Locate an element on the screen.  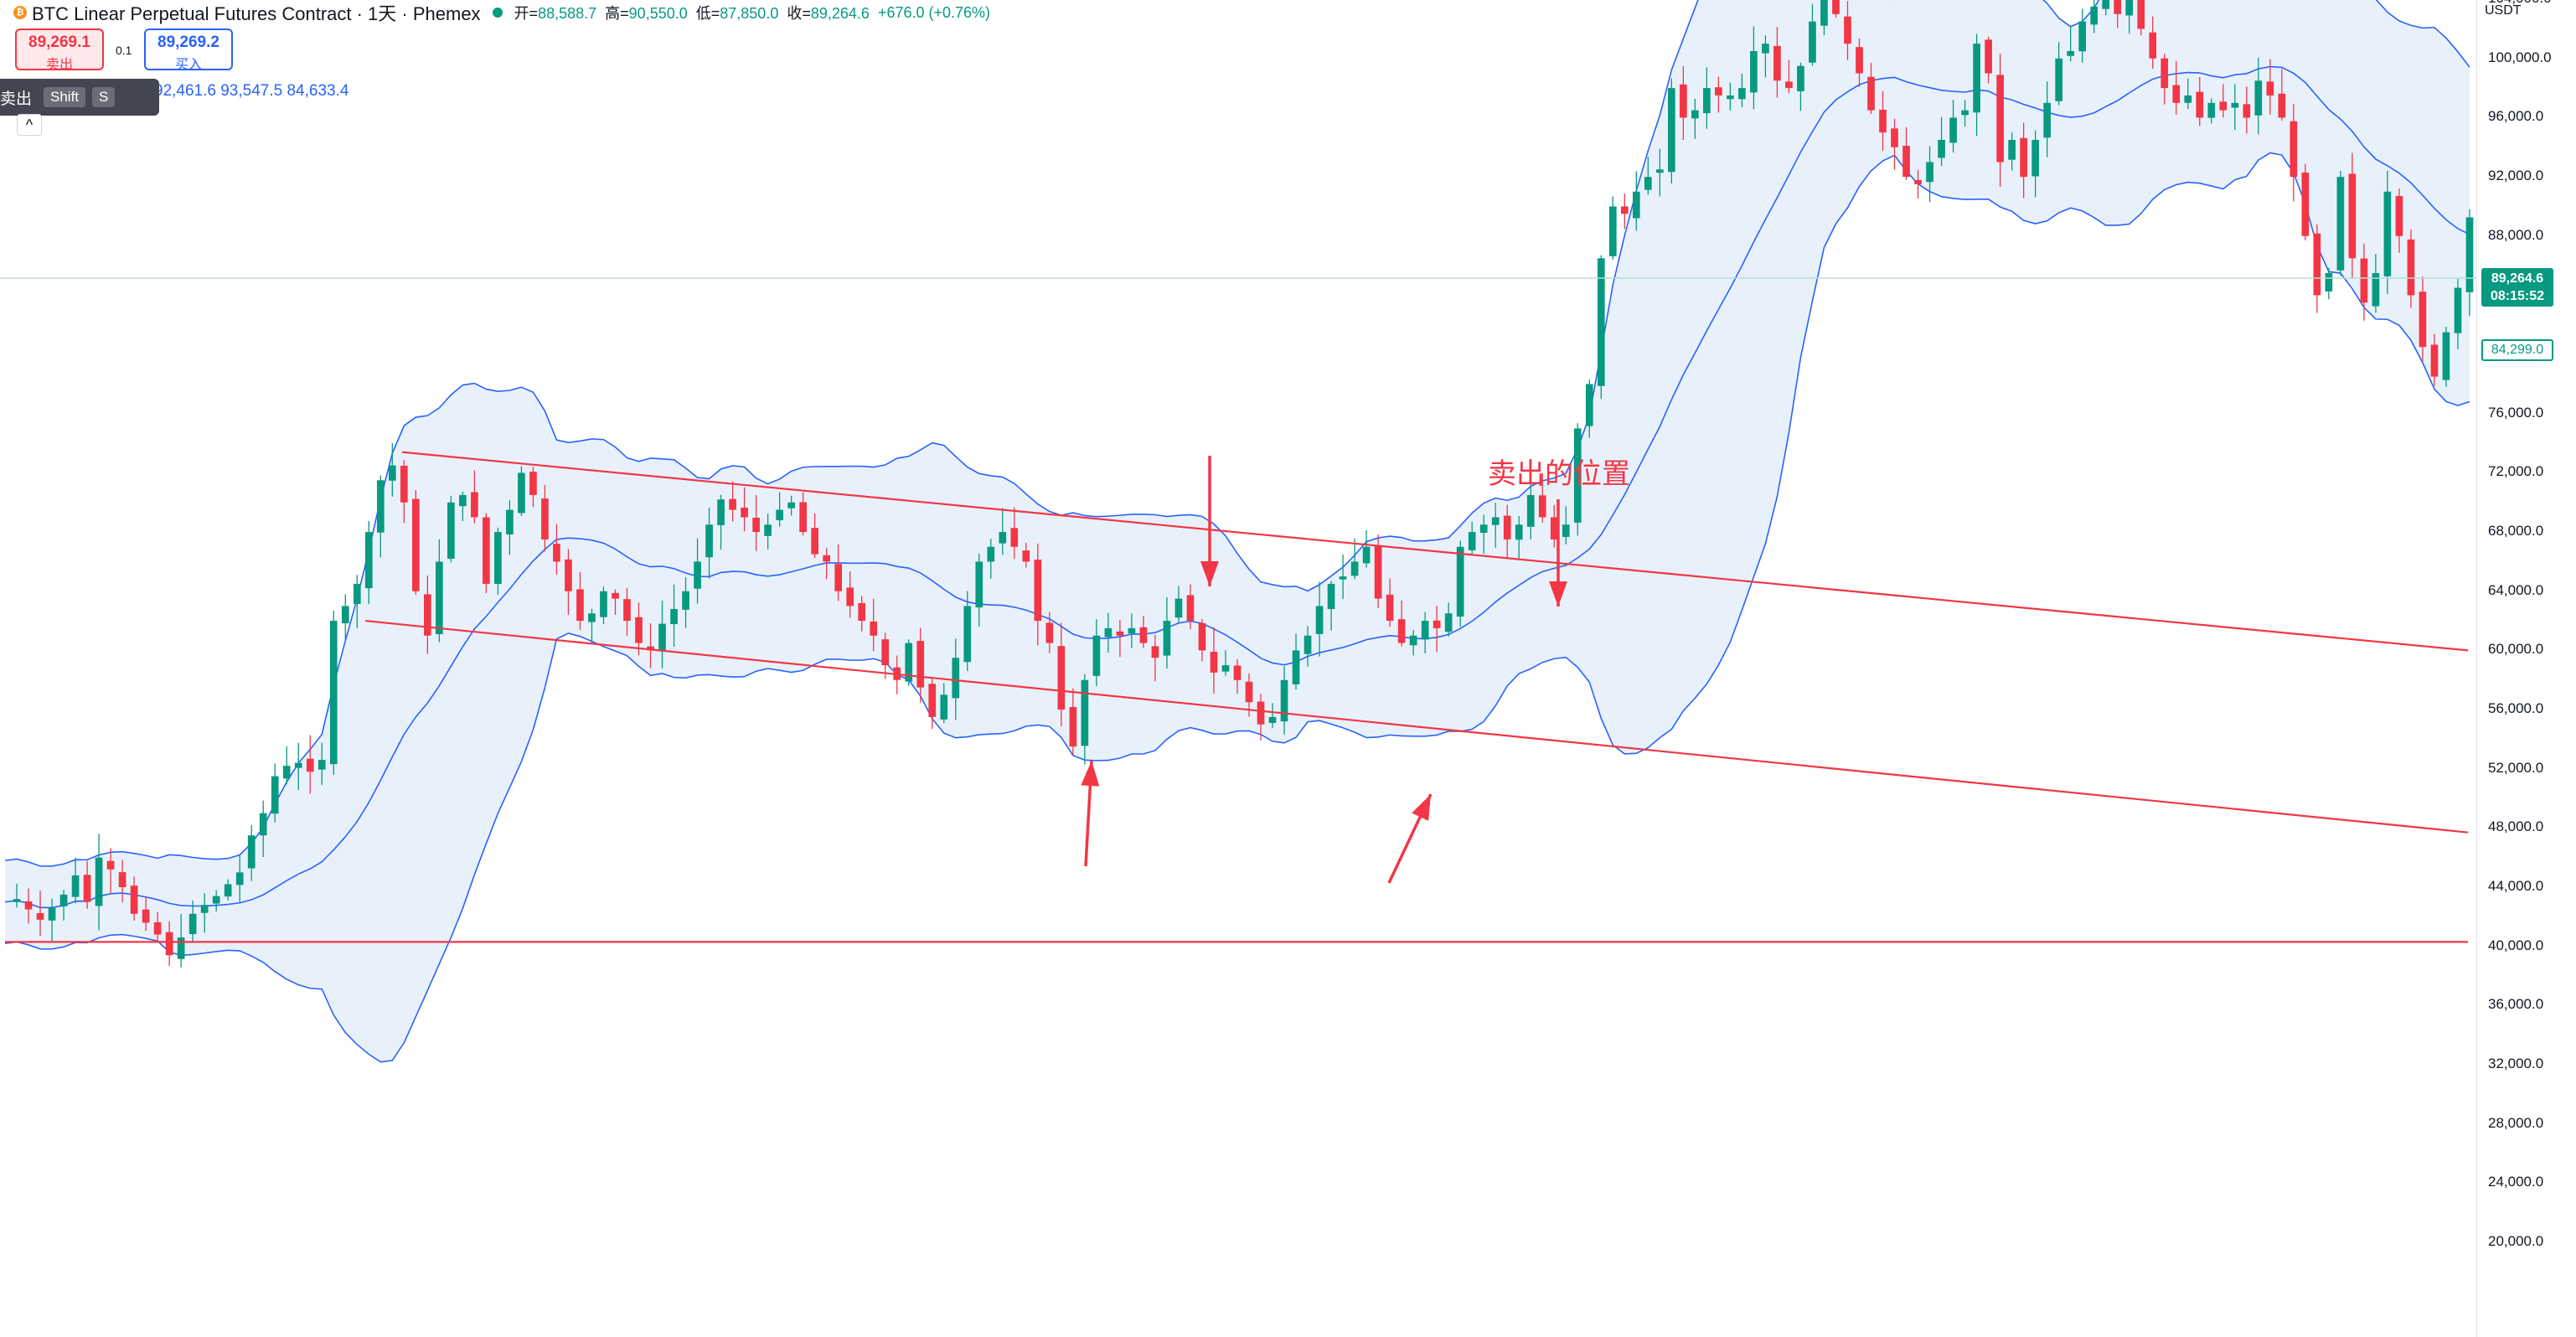
buy-button: 89,269.2 买入 is located at coordinates (188, 50).